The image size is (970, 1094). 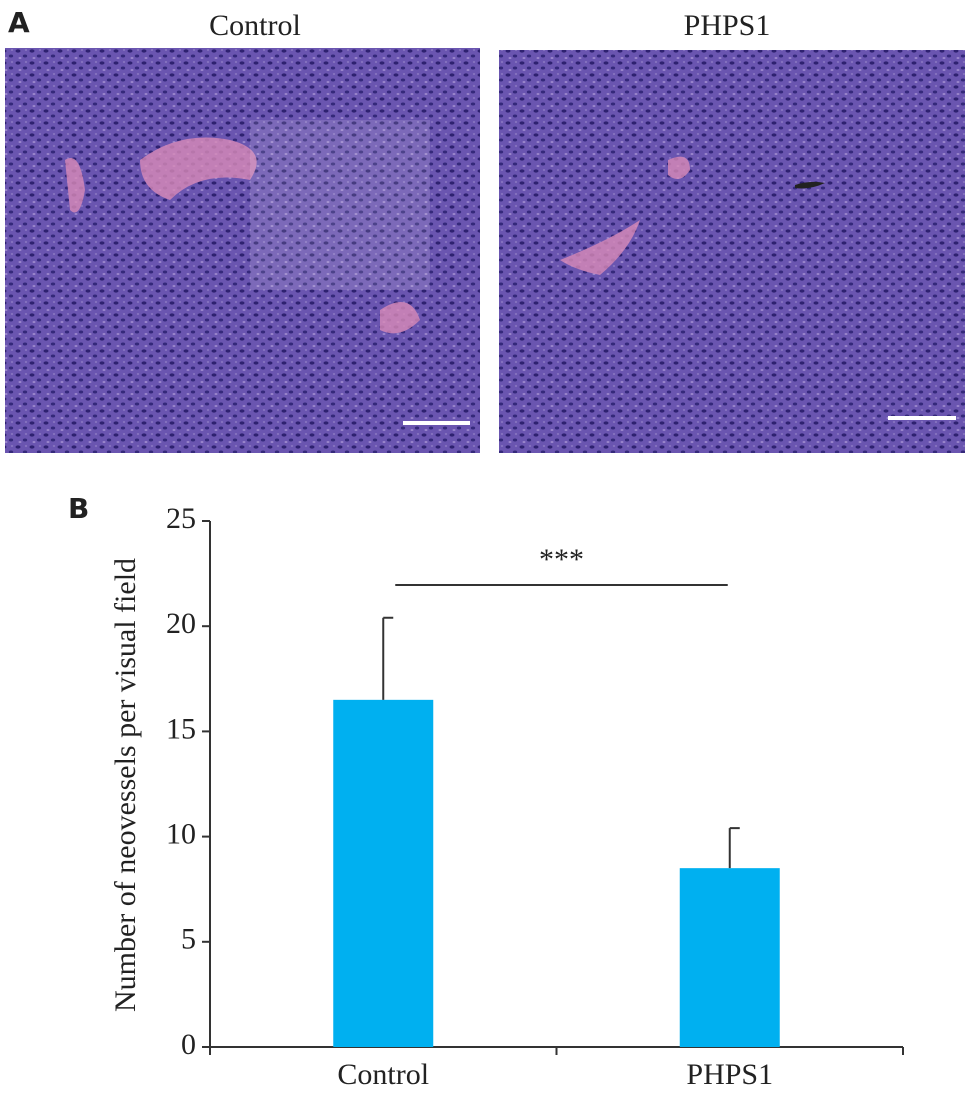 What do you see at coordinates (188, 939) in the screenshot?
I see `y-tick-label: 5` at bounding box center [188, 939].